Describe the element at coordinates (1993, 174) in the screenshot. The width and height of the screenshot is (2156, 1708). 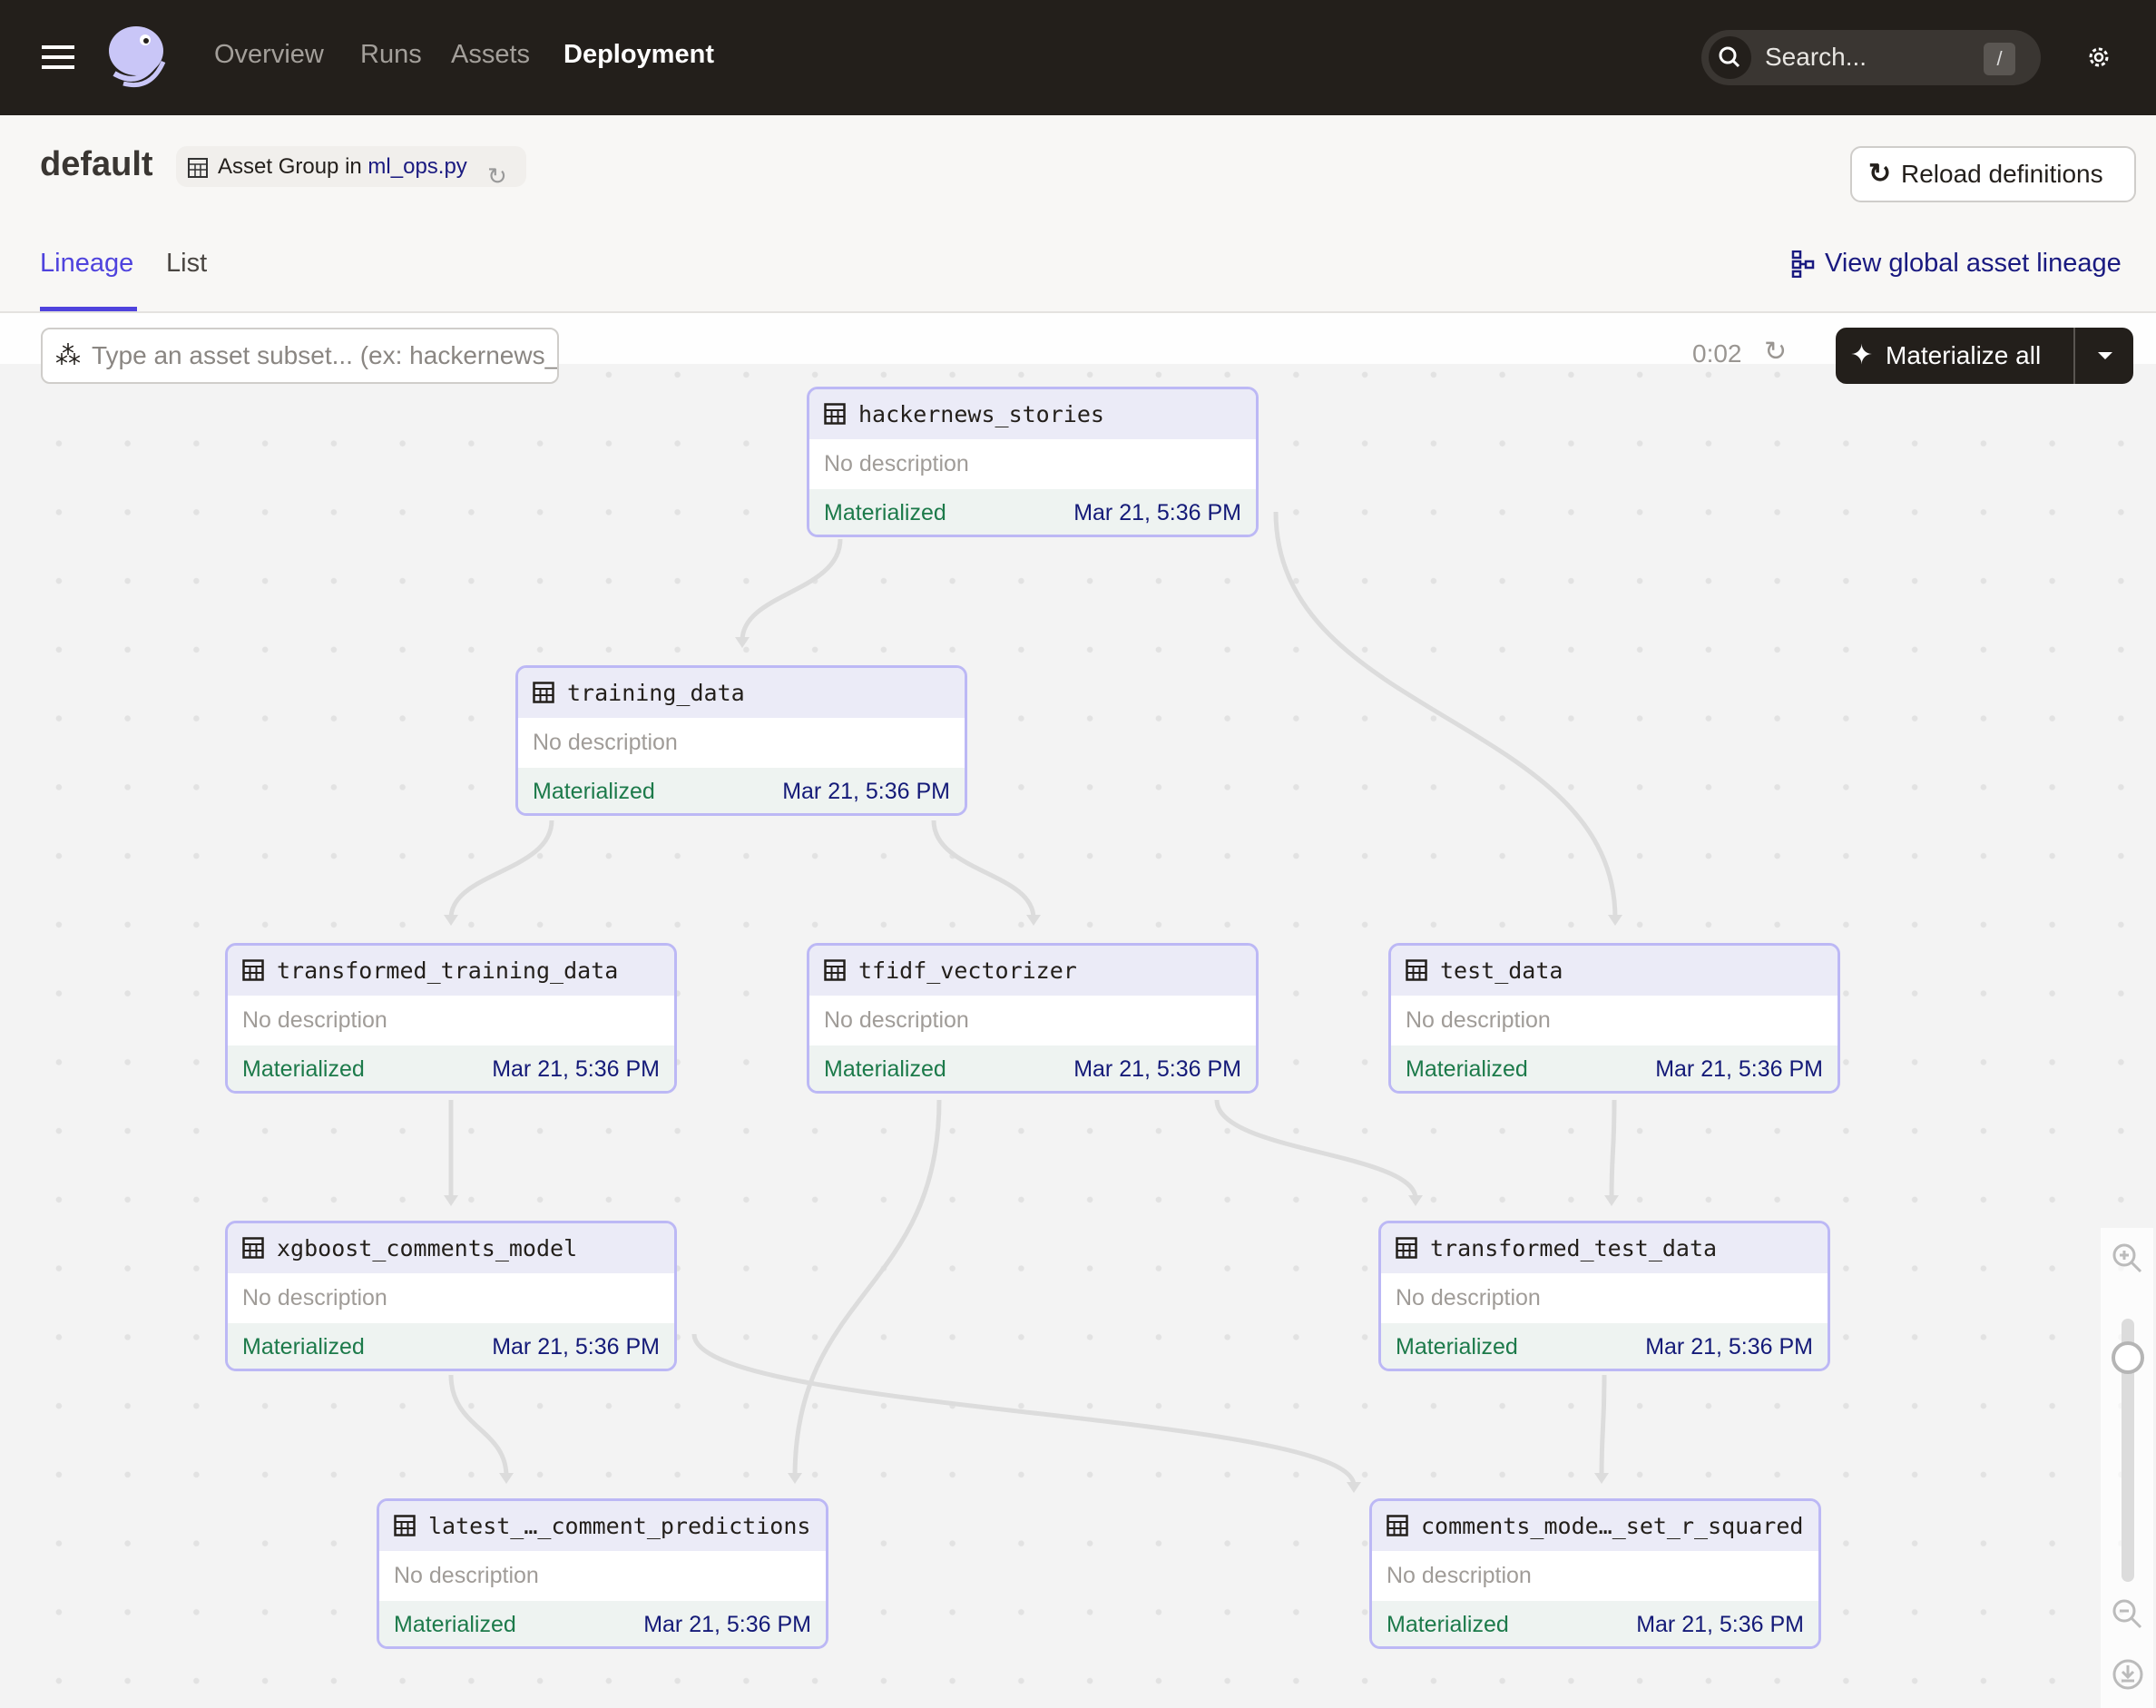
I see `reload-definitions-button: ↻ Reload definitions` at that location.